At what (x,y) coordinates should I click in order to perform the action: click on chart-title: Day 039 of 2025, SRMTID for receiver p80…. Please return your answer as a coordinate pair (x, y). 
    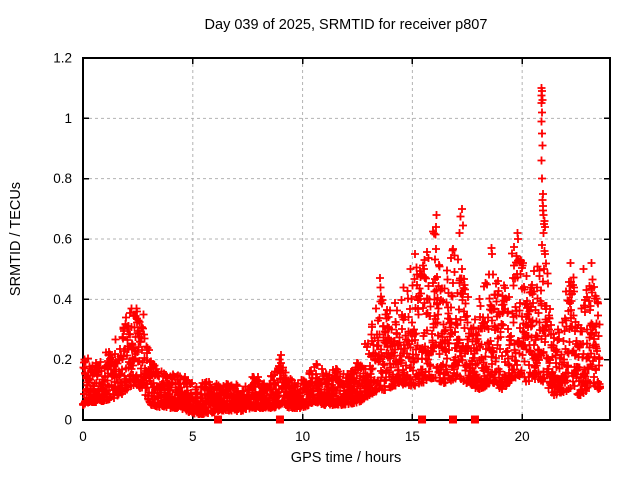
    Looking at the image, I should click on (346, 25).